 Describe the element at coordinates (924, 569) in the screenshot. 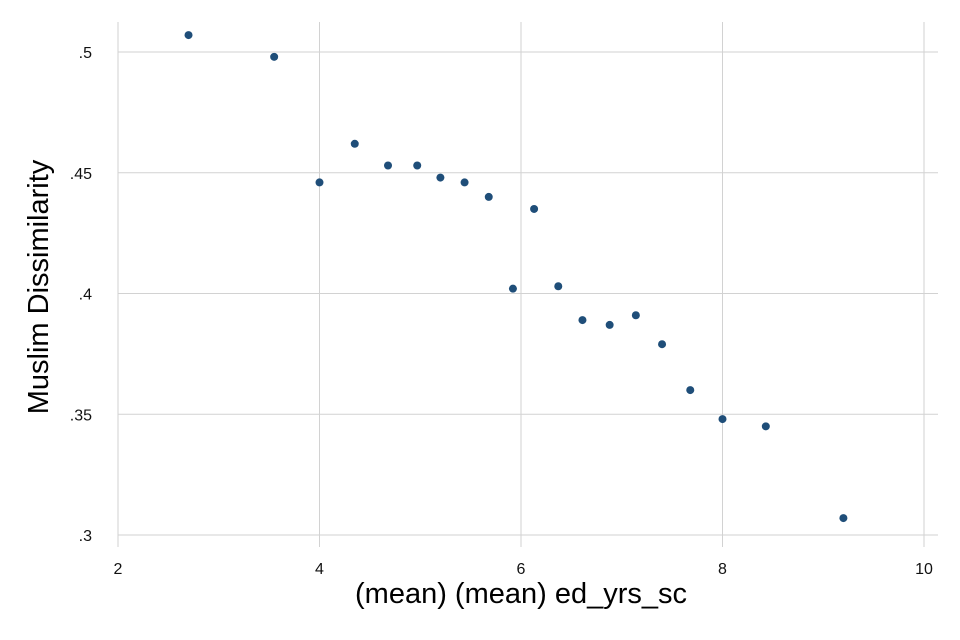

I see `x-tick-label: 10` at that location.